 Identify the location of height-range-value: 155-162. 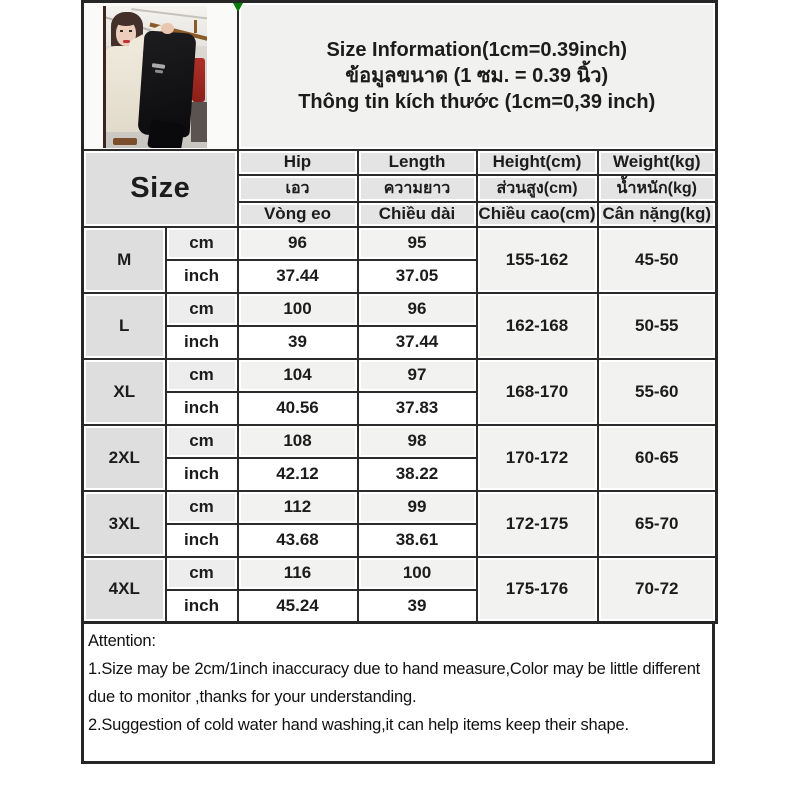
(537, 259).